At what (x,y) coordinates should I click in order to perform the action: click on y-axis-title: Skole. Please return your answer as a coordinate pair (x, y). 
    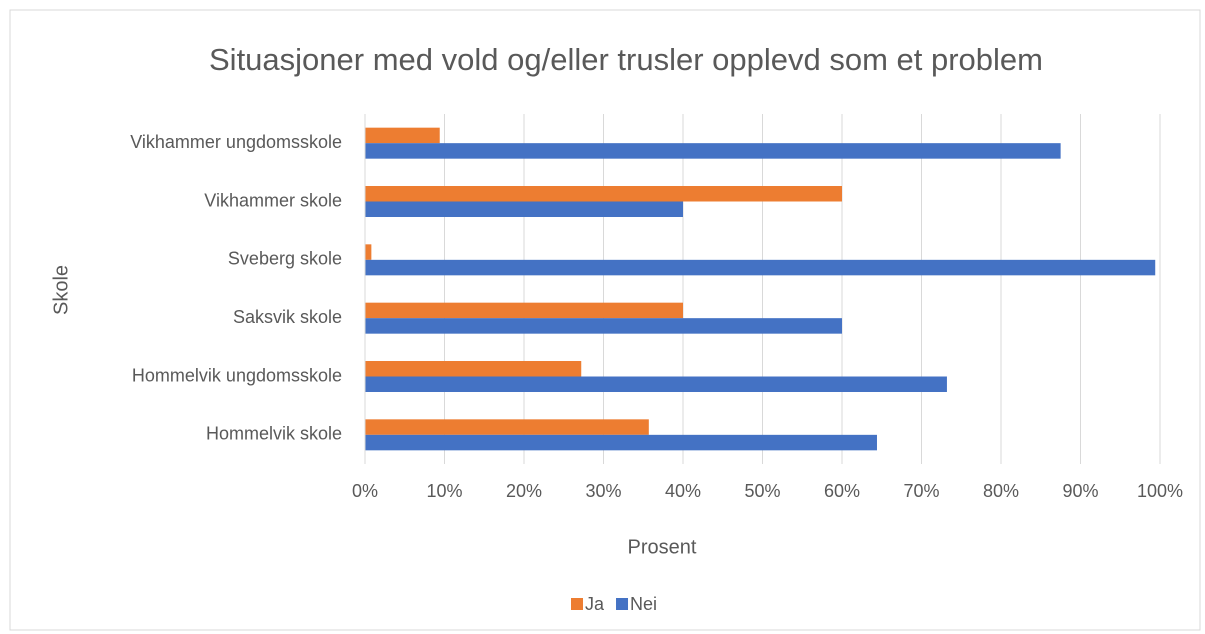
    Looking at the image, I should click on (61, 290).